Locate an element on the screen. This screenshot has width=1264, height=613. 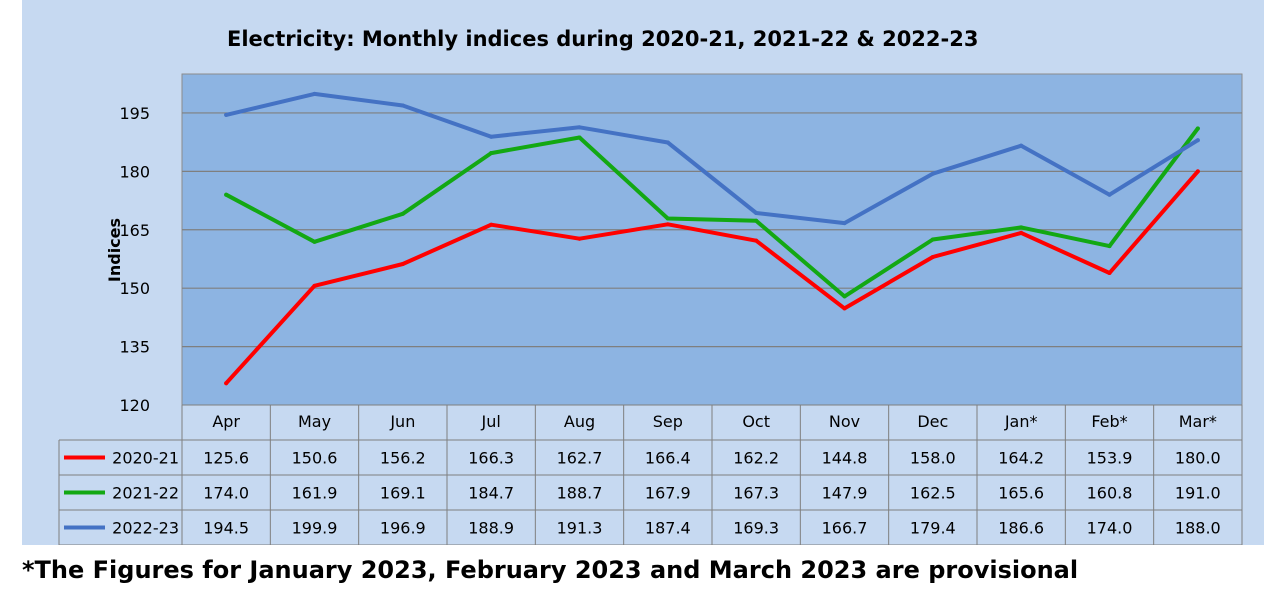
x-category-label: Jul is located at coordinates (491, 421).